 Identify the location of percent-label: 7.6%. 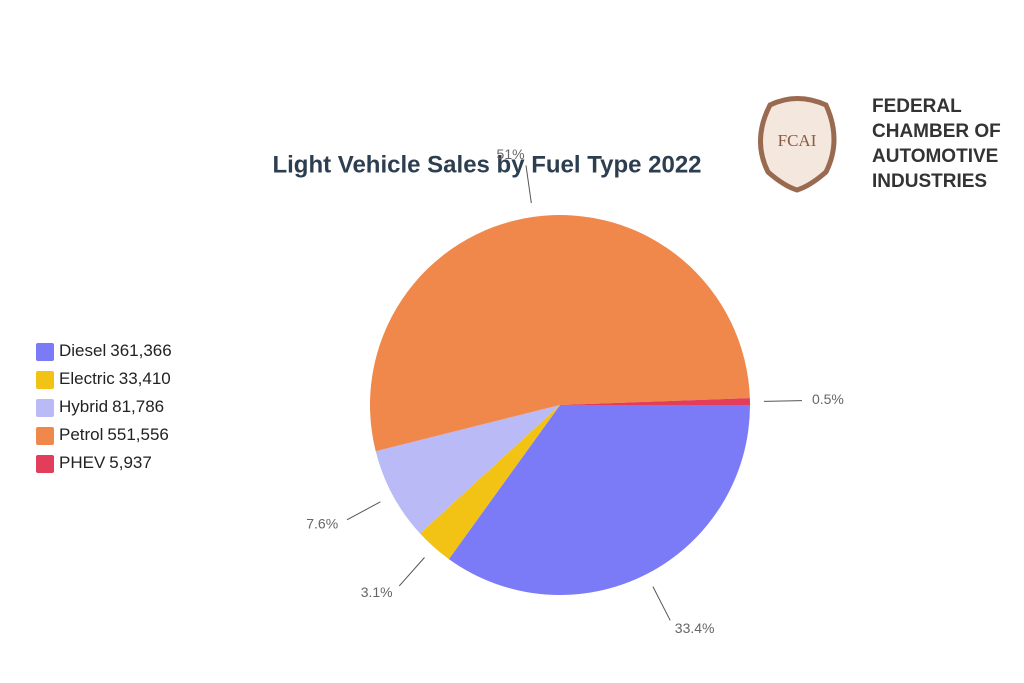
(322, 523).